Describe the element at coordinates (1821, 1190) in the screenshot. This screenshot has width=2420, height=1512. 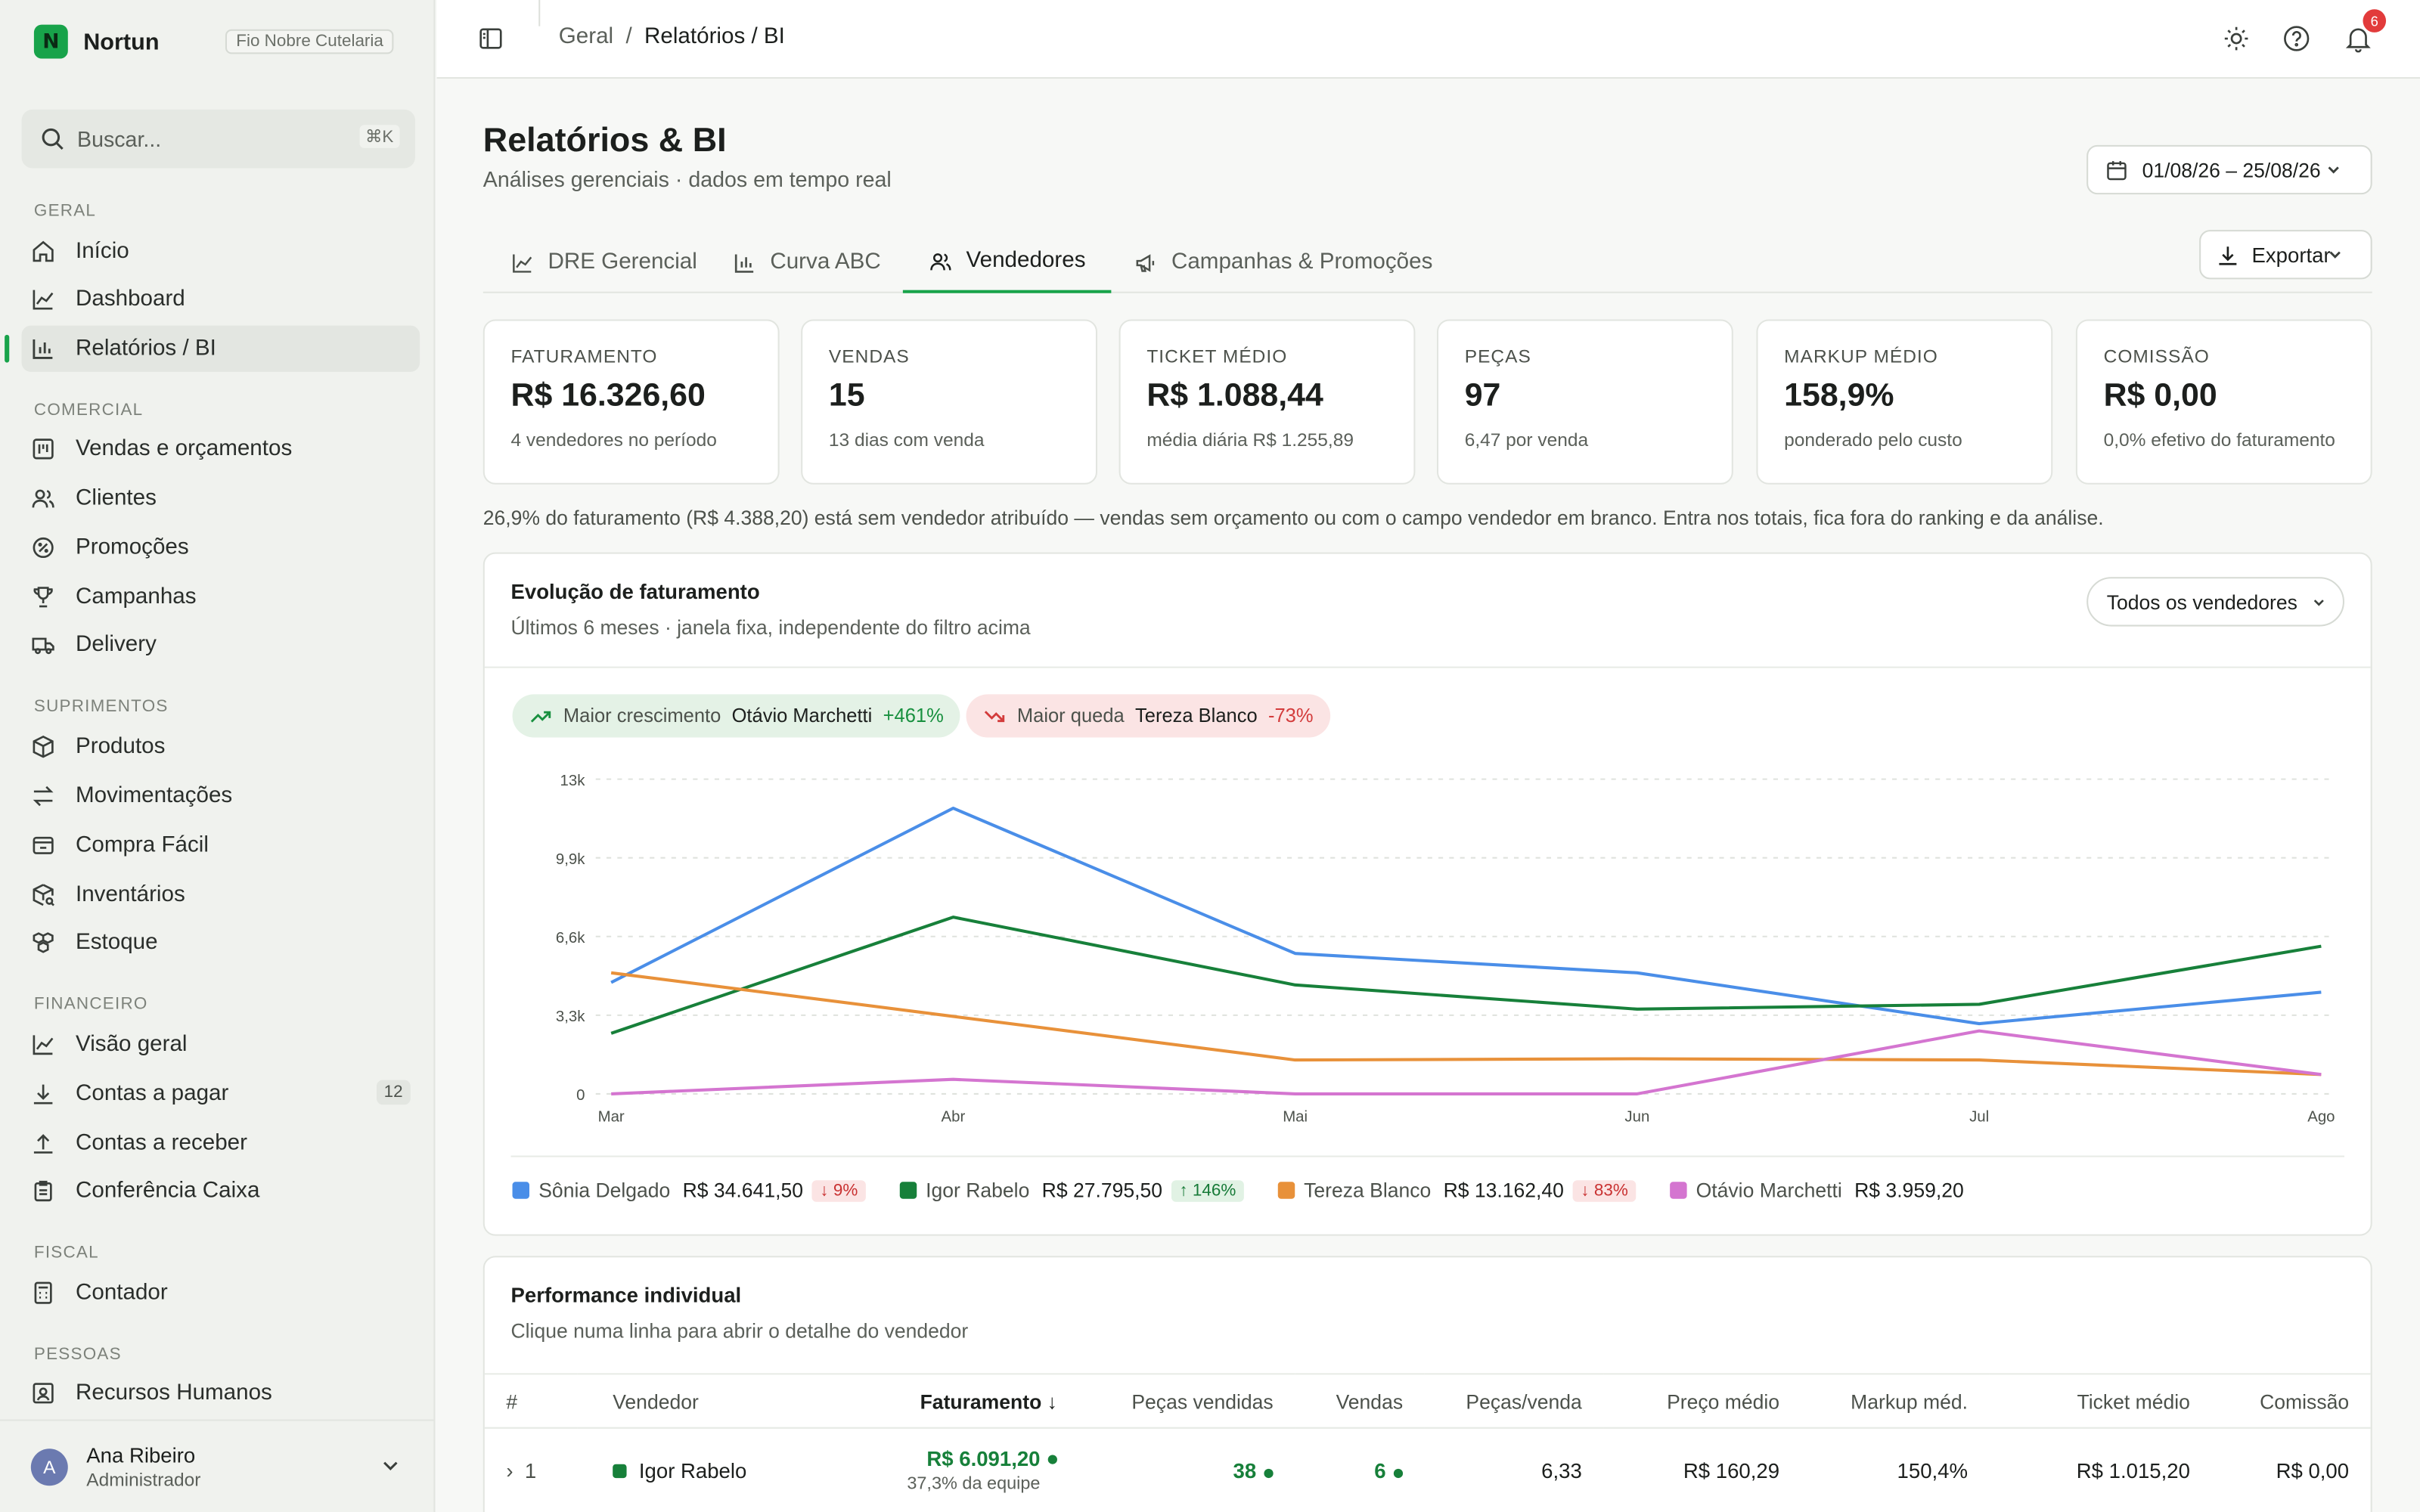
I see `legend-item: Otávio Marchetti R$ 3.959,20` at that location.